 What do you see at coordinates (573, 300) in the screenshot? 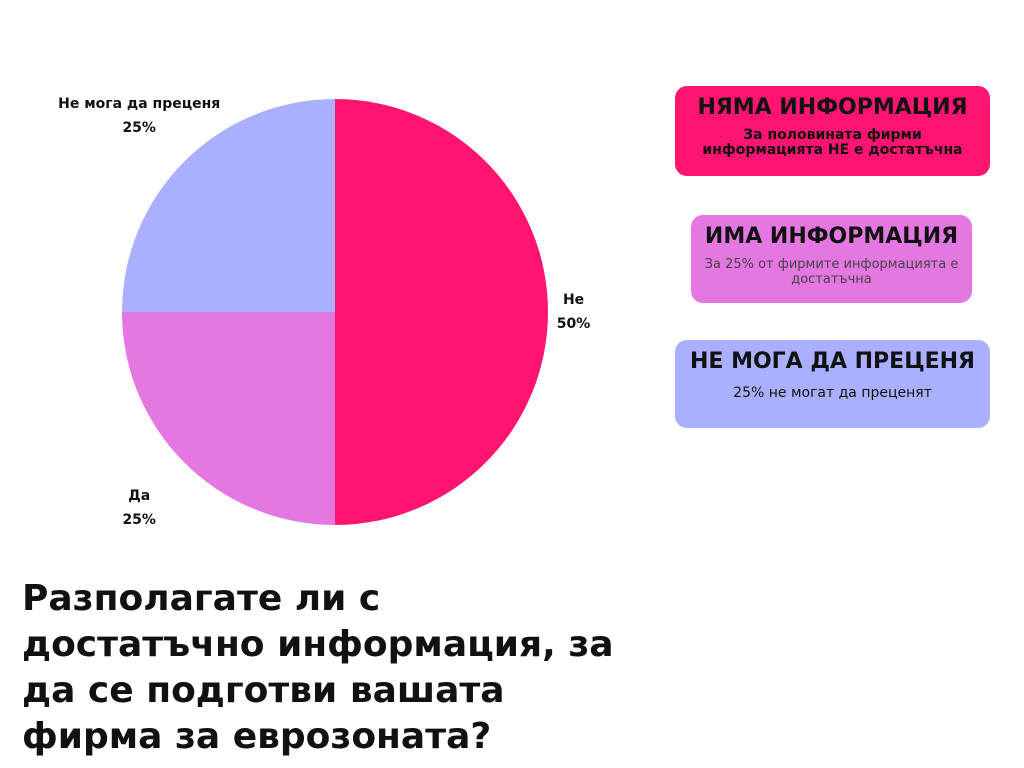
I see `slice-label: Не` at bounding box center [573, 300].